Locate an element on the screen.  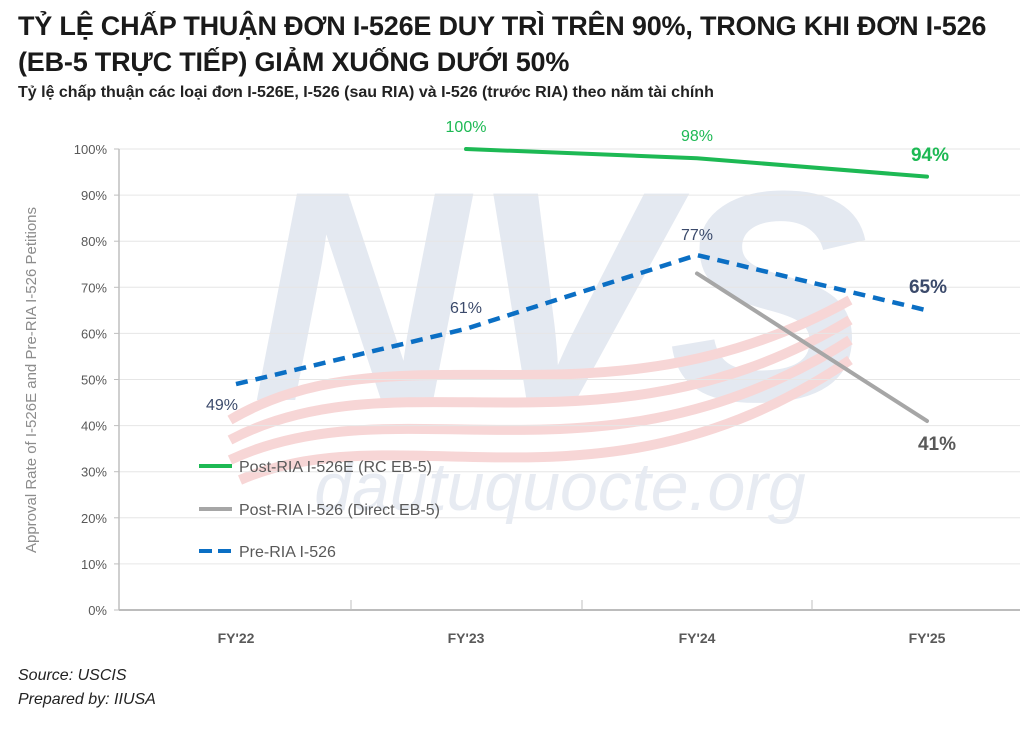
data-label: 100% is located at coordinates (466, 127).